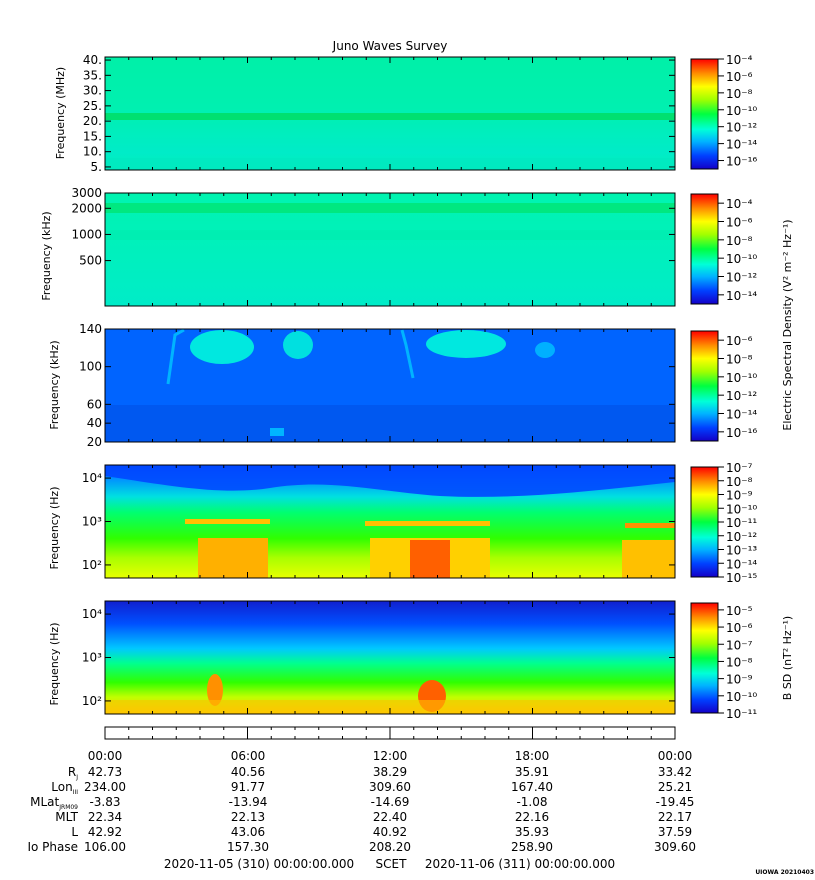  I want to click on band-2000khz, so click(390, 208).